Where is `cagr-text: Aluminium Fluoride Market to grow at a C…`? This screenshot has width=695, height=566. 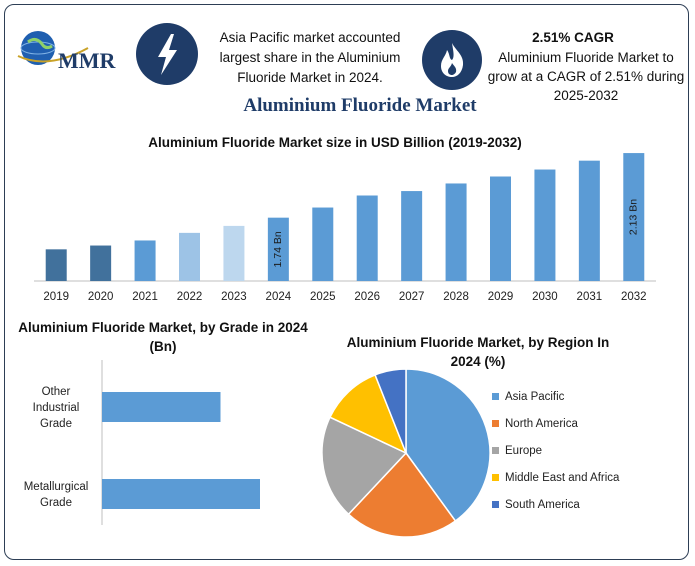 cagr-text: Aluminium Fluoride Market to grow at a C… is located at coordinates (586, 76).